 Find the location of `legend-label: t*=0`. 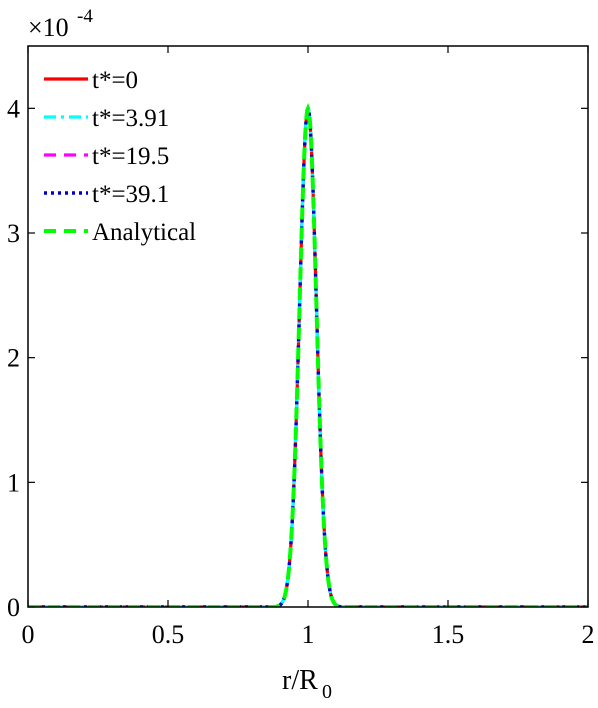

legend-label: t*=0 is located at coordinates (115, 80).